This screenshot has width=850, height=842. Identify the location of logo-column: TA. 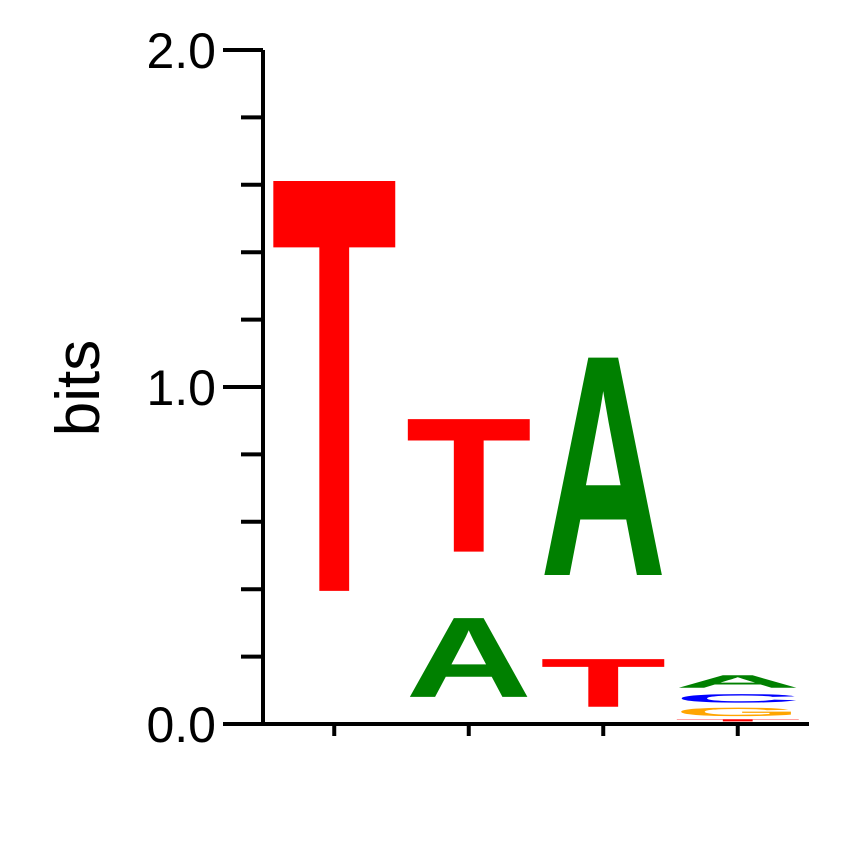
(603, 506).